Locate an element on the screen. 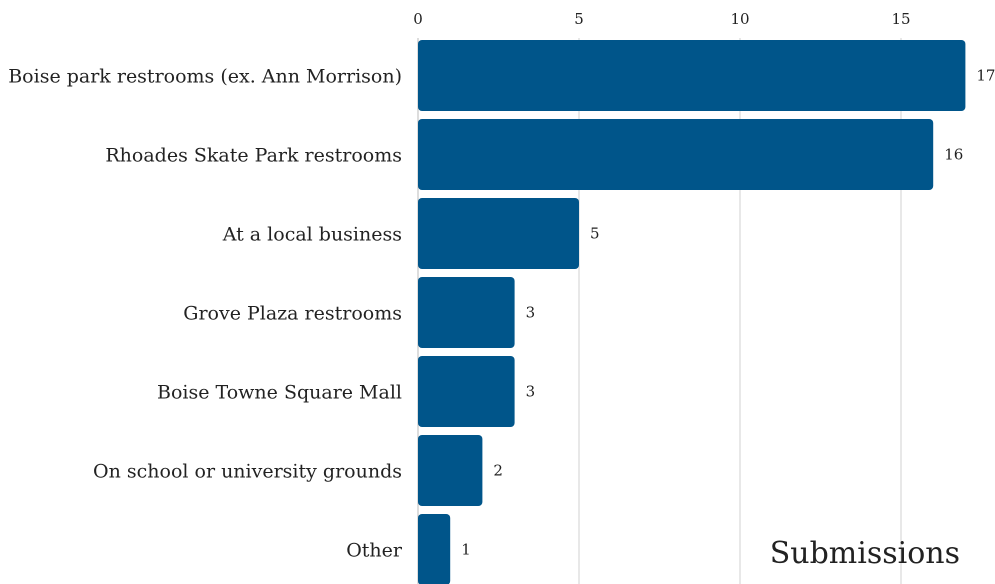 The width and height of the screenshot is (995, 584). x-axis-title: Submissions is located at coordinates (865, 553).